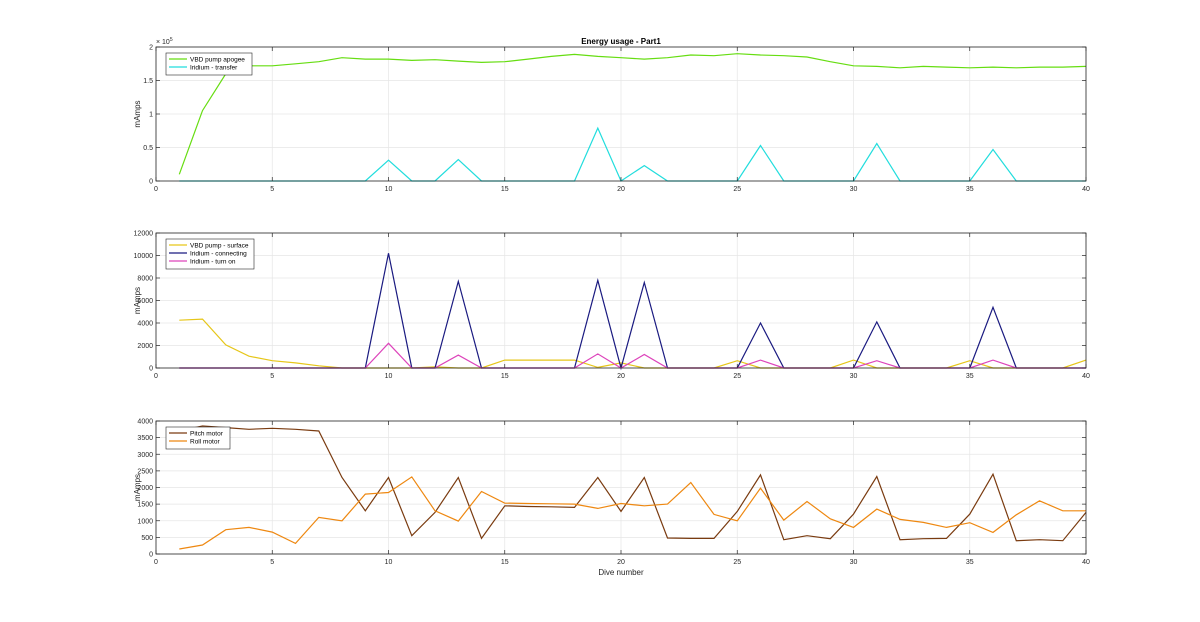  What do you see at coordinates (148, 81) in the screenshot?
I see `y-tick-label: 1.5` at bounding box center [148, 81].